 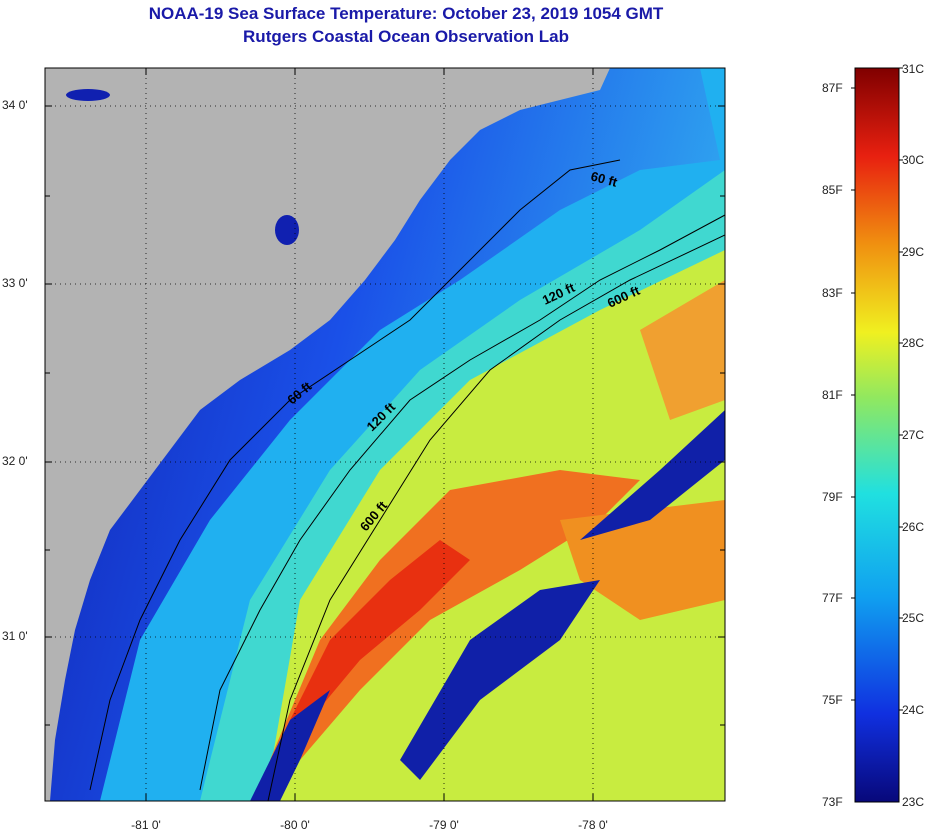 I want to click on colorbar, so click(x=877, y=435).